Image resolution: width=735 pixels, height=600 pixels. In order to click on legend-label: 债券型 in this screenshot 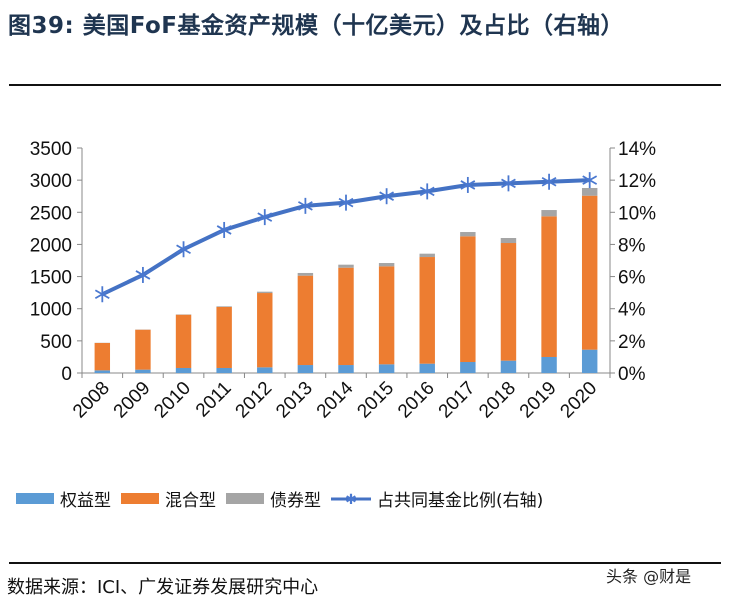, I will do `click(295, 501)`.